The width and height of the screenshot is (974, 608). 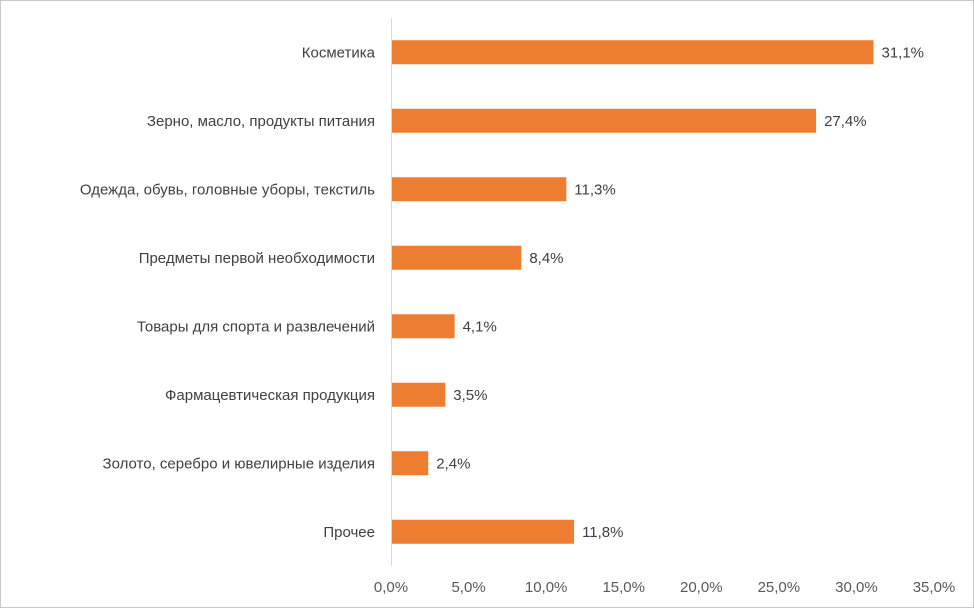 What do you see at coordinates (257, 258) in the screenshot?
I see `category-label: Предметы первой необходимости` at bounding box center [257, 258].